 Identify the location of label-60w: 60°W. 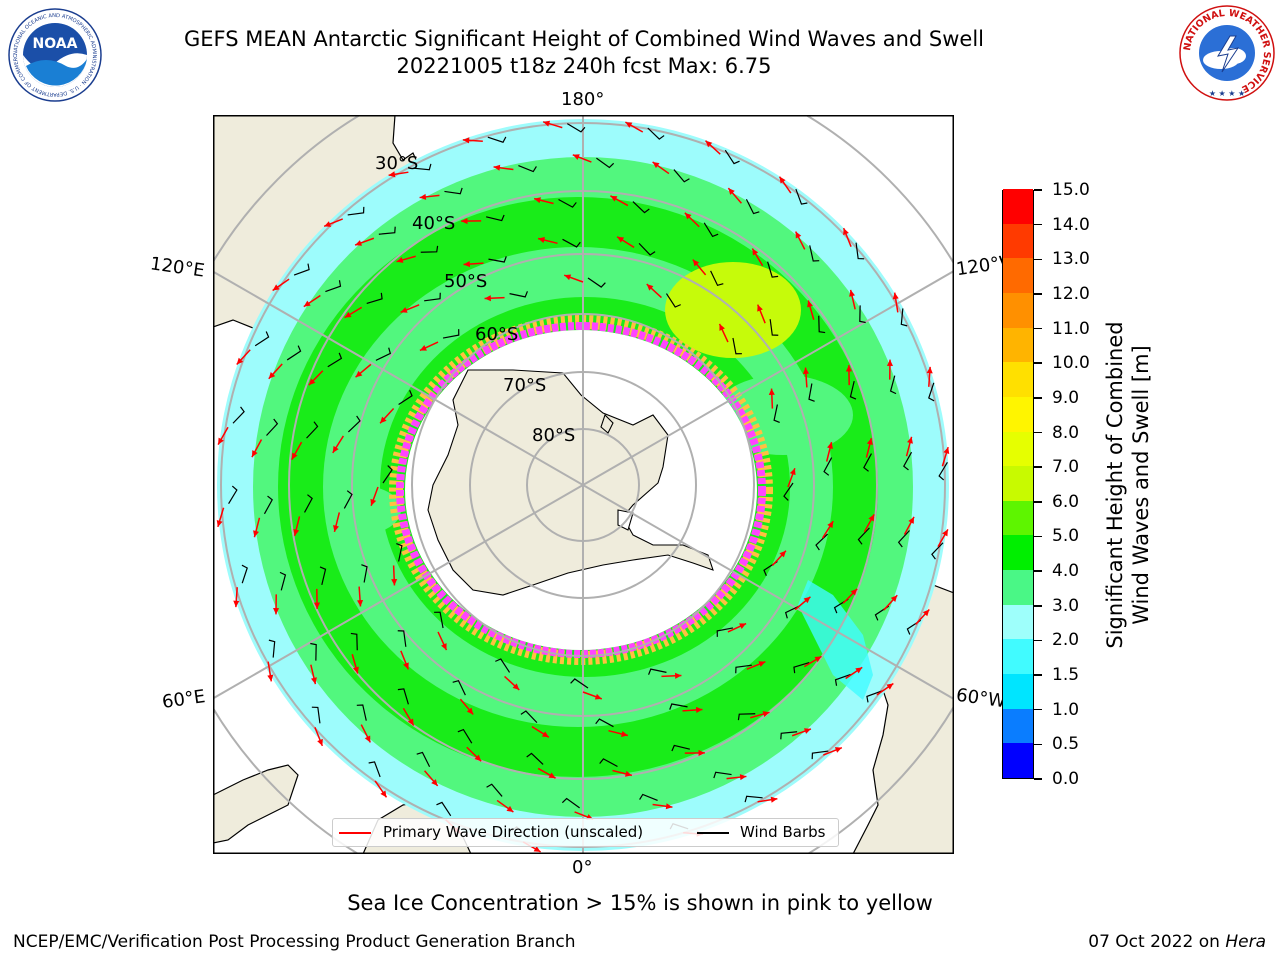
(980, 698).